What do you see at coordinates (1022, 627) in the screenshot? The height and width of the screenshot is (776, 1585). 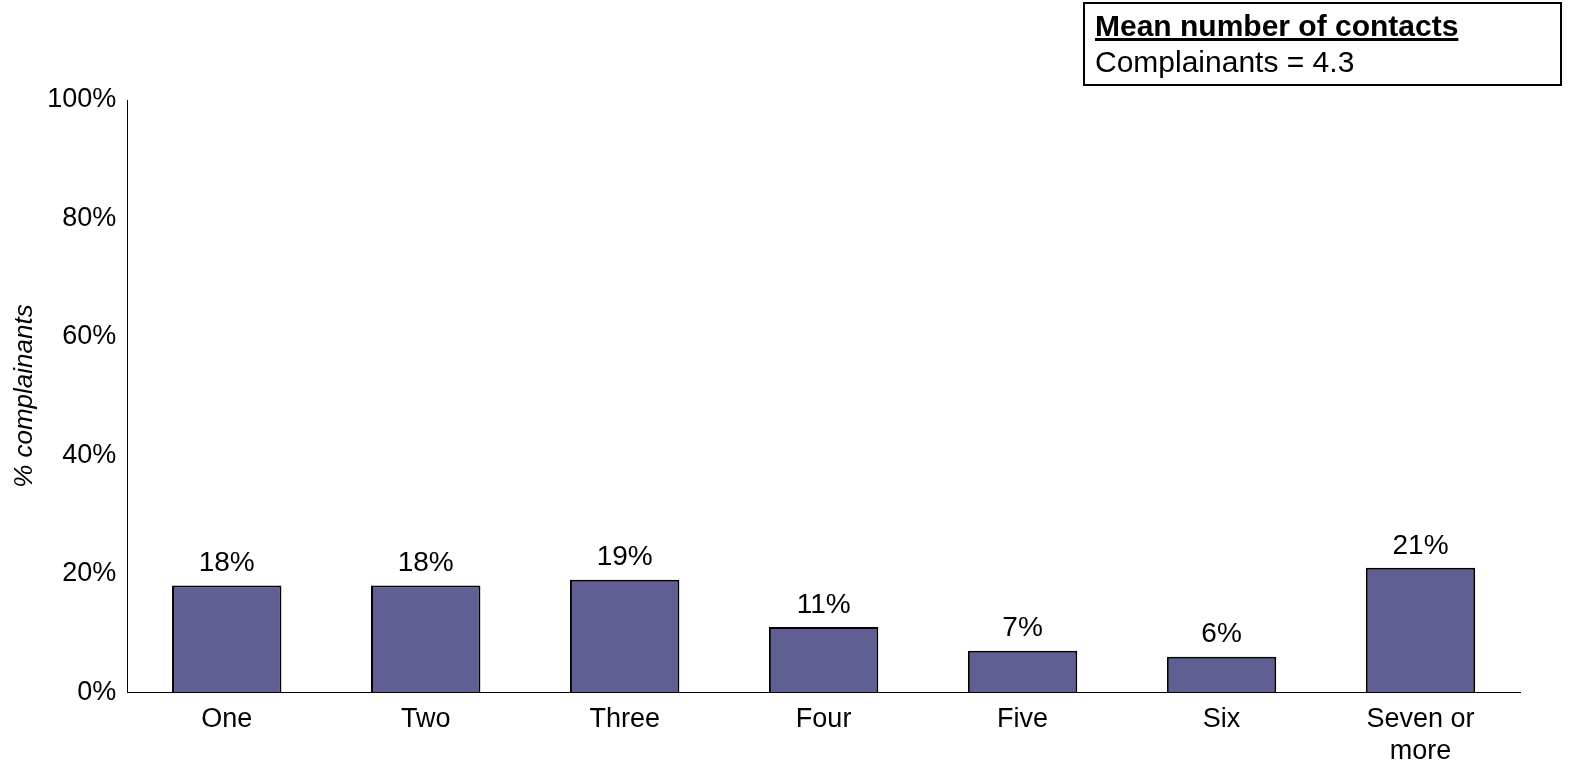 I see `data-label: 7%` at bounding box center [1022, 627].